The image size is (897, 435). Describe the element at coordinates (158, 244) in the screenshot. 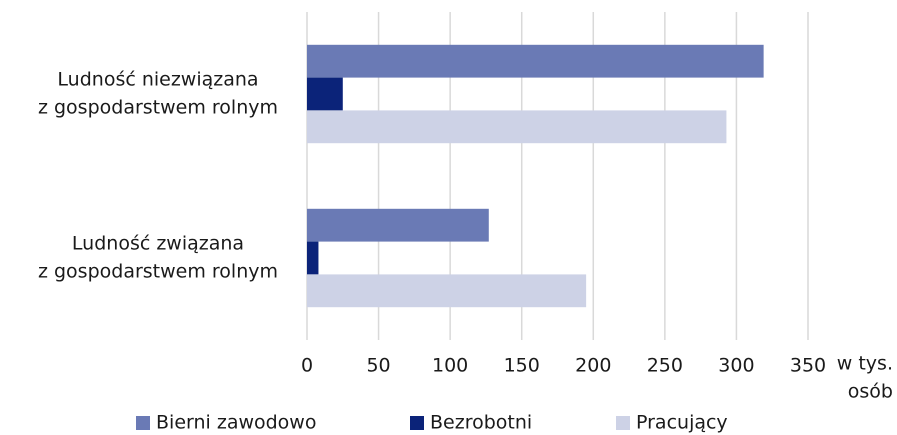

I see `y-tick-label: Ludność związana` at that location.